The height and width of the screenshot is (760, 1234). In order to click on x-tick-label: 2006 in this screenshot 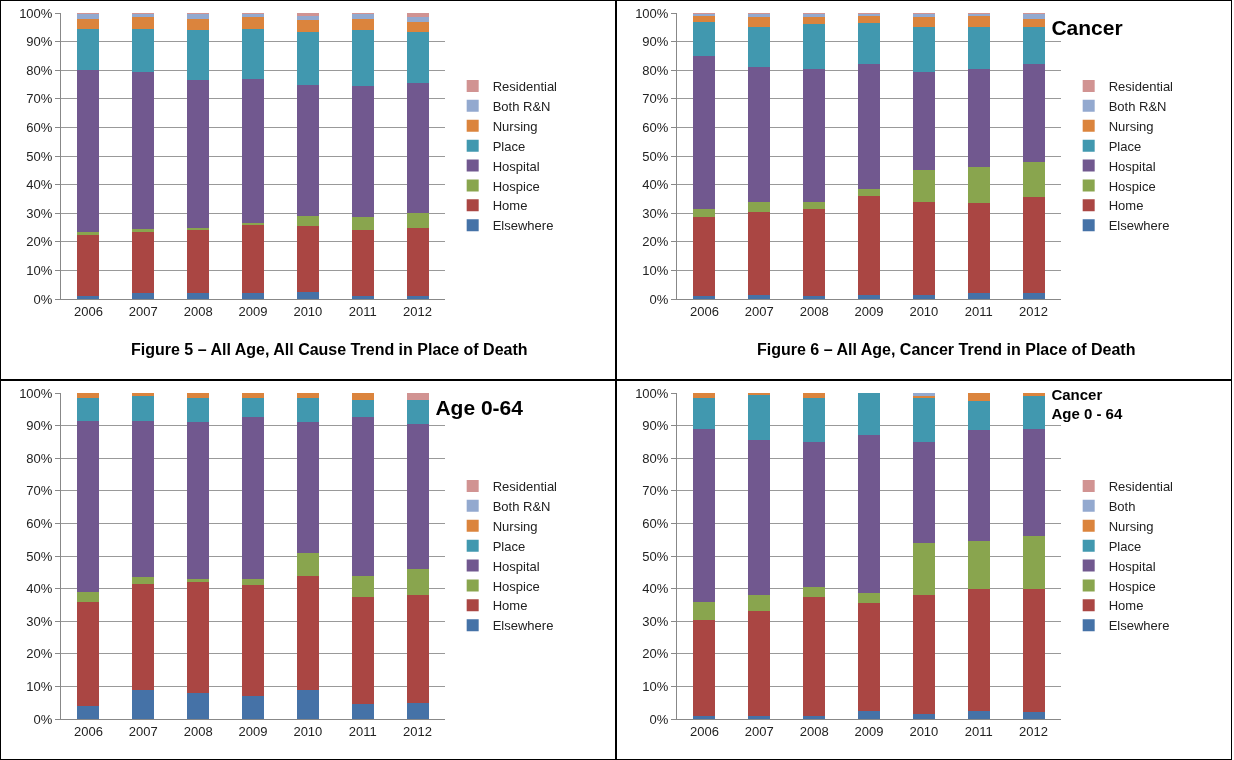, I will do `click(88, 311)`.